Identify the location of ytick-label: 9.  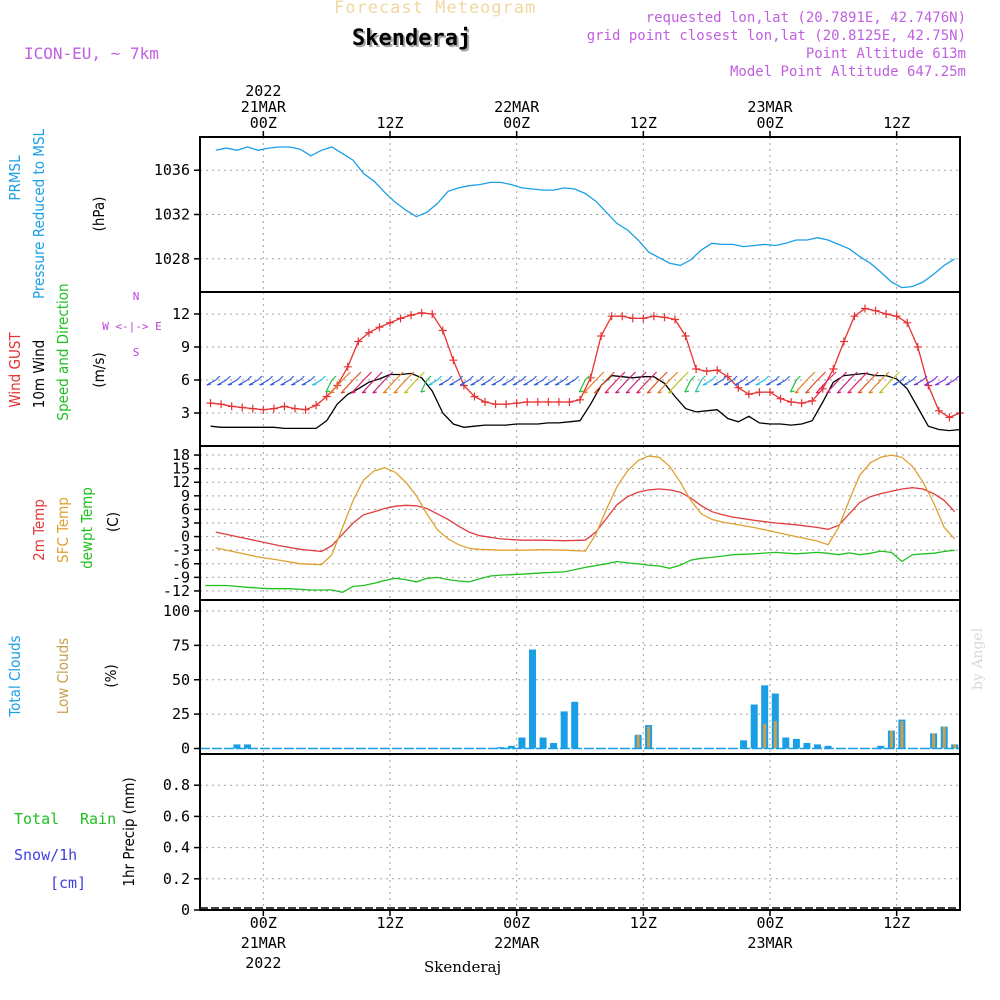
(185, 347).